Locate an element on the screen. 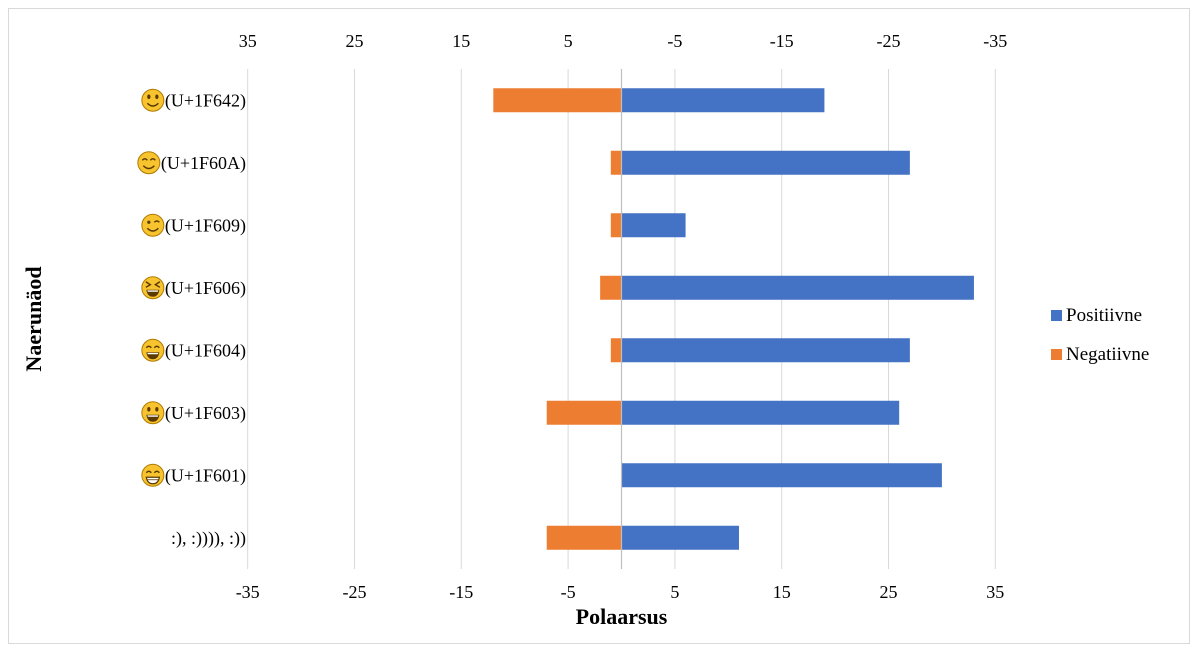 Image resolution: width=1200 pixels, height=653 pixels. grinning-squinting-face-icon is located at coordinates (153, 288).